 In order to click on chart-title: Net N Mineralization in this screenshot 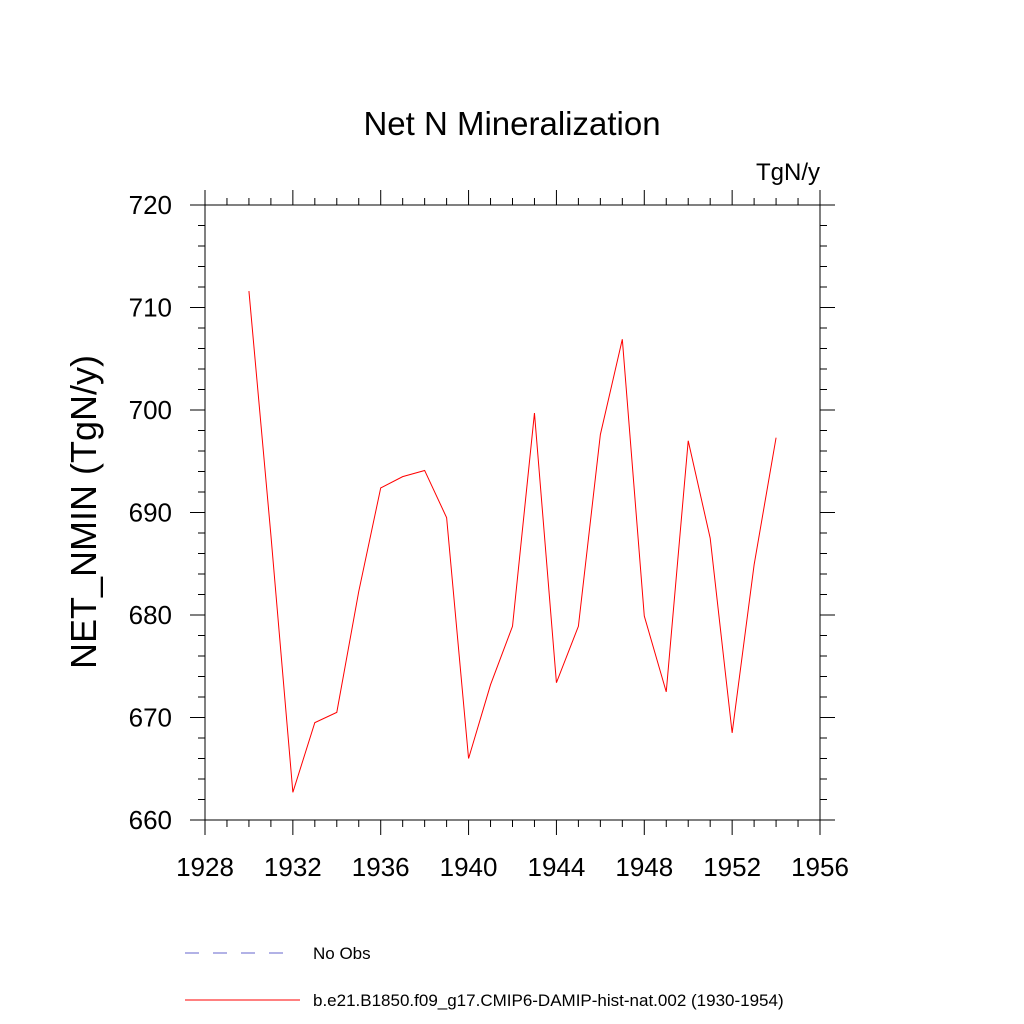, I will do `click(511, 123)`.